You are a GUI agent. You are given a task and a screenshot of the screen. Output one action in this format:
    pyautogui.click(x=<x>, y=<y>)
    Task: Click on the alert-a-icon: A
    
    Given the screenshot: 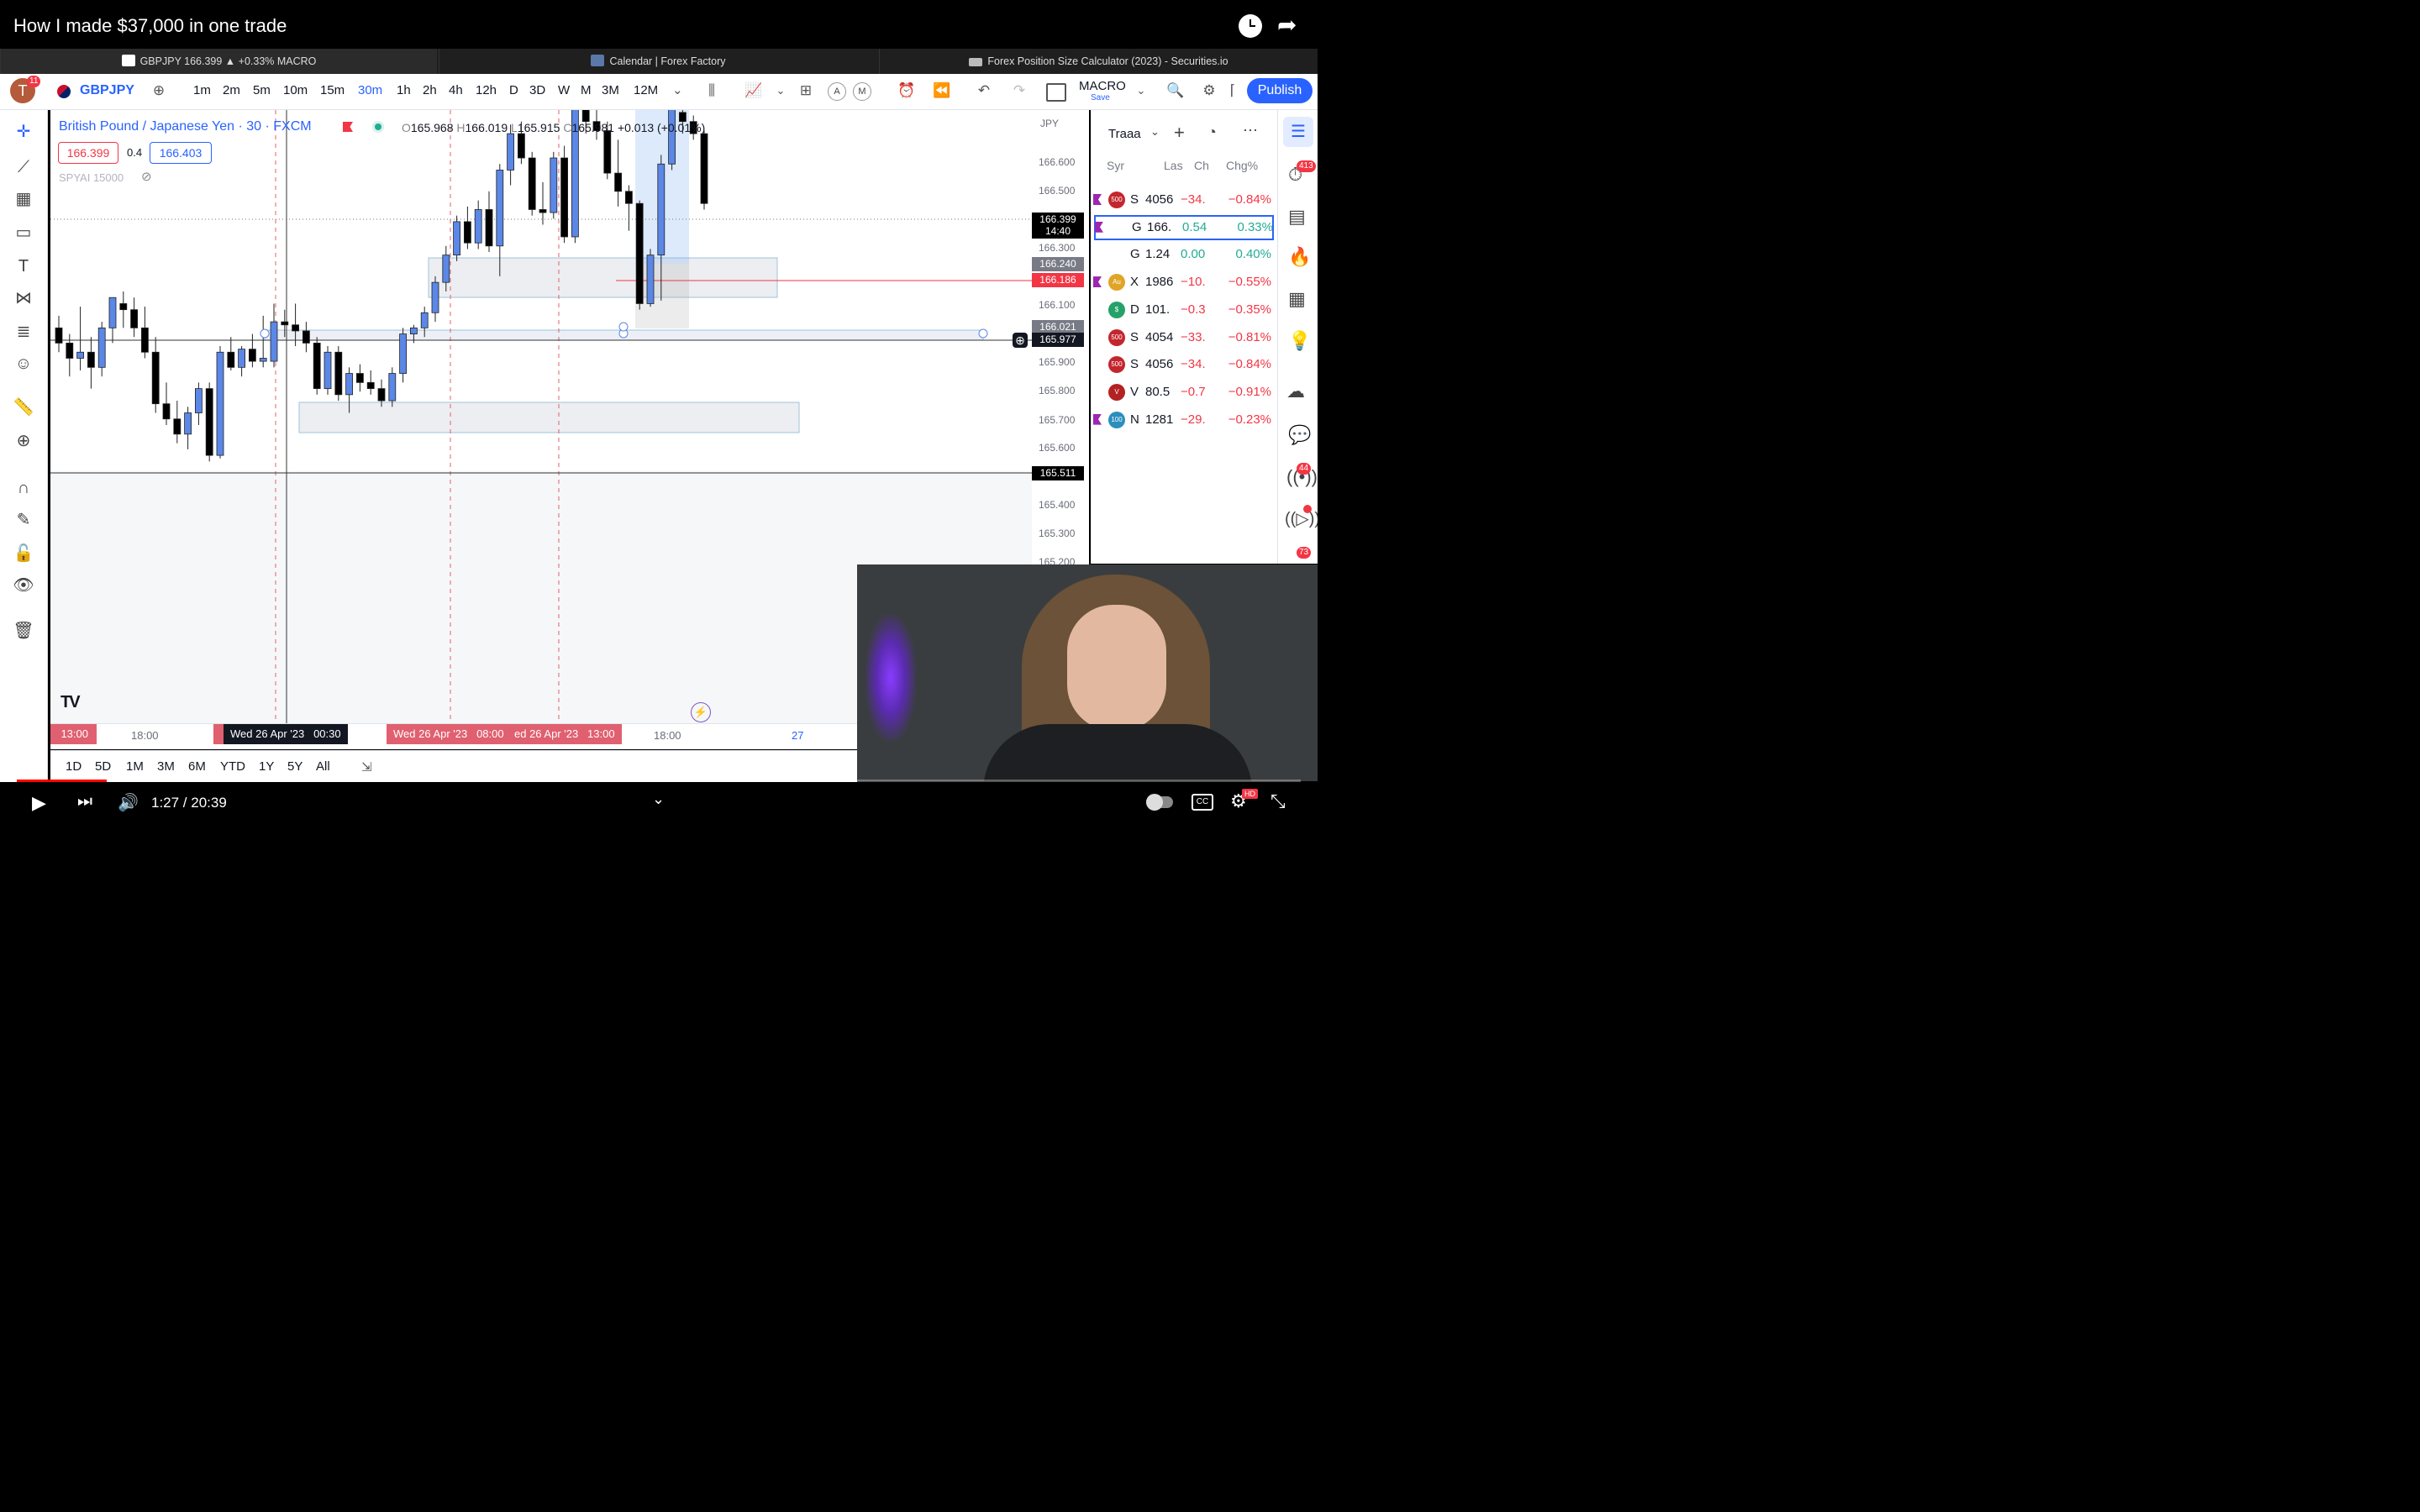 What is the action you would take?
    pyautogui.click(x=837, y=91)
    